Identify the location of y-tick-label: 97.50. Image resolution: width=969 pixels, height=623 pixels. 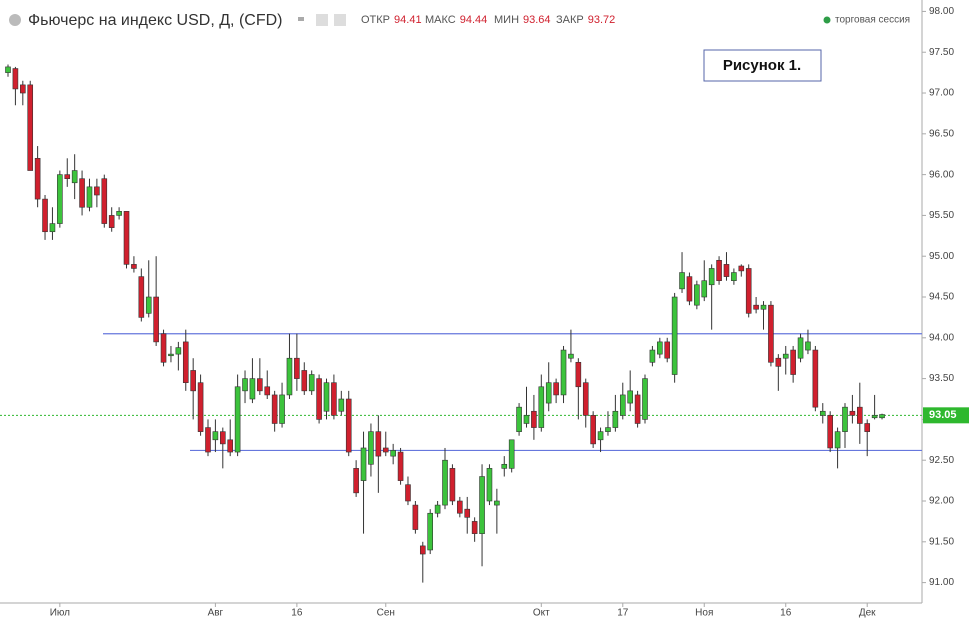
(941, 52).